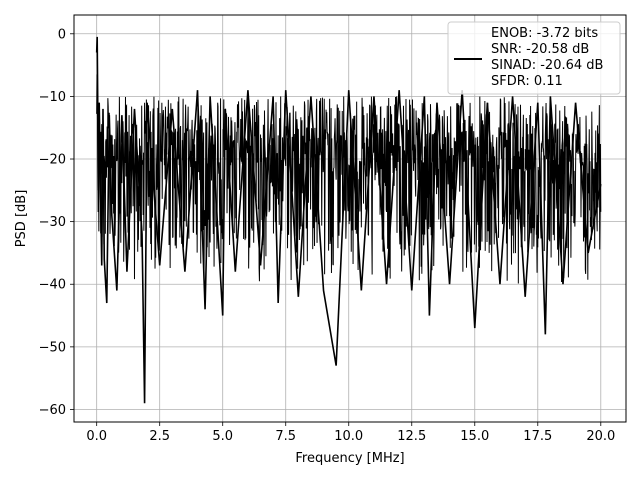  What do you see at coordinates (411, 436) in the screenshot?
I see `x-tick-label: 12.5` at bounding box center [411, 436].